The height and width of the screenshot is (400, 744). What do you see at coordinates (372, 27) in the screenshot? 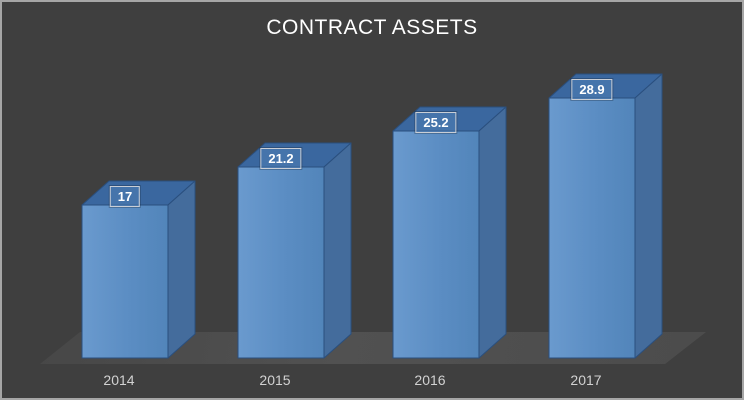
I see `chart-title: CONTRACT ASSETS` at bounding box center [372, 27].